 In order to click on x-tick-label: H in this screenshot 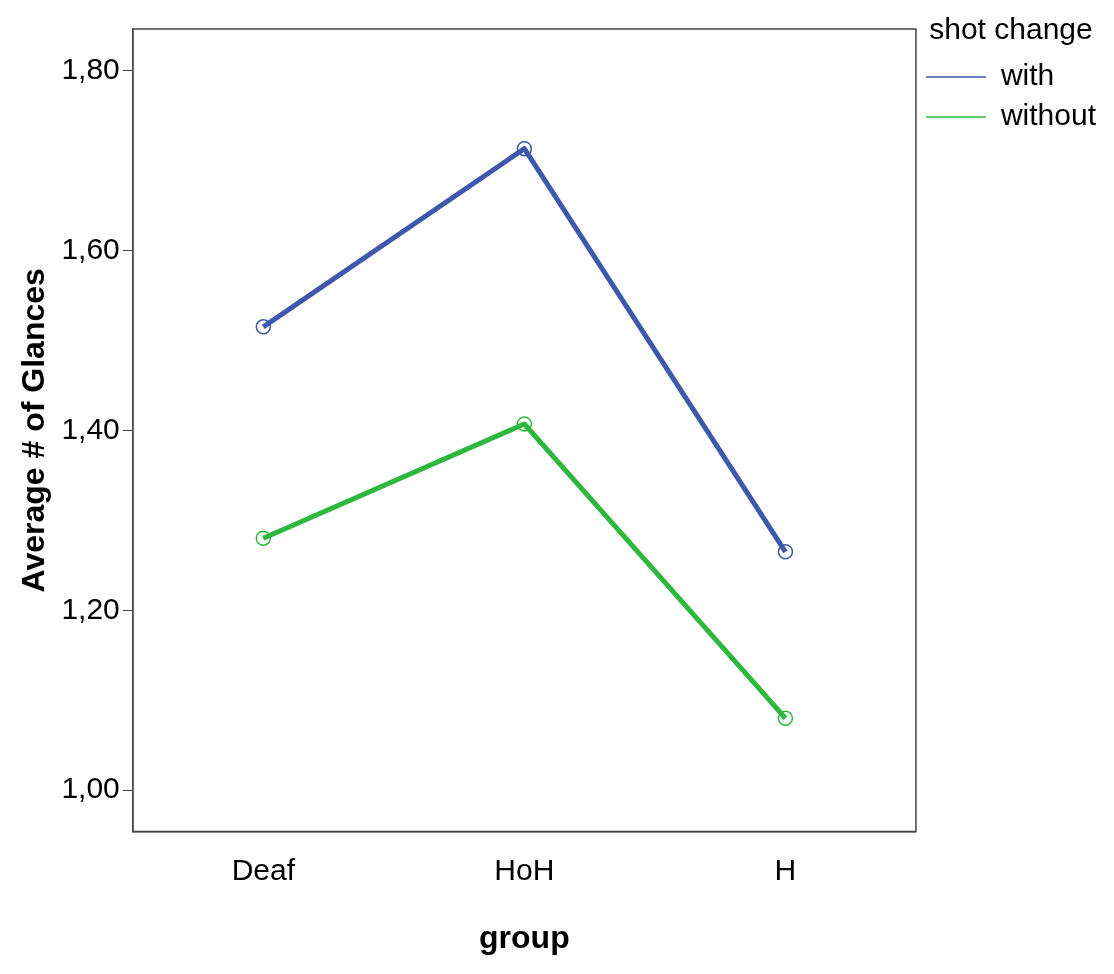, I will do `click(785, 869)`.